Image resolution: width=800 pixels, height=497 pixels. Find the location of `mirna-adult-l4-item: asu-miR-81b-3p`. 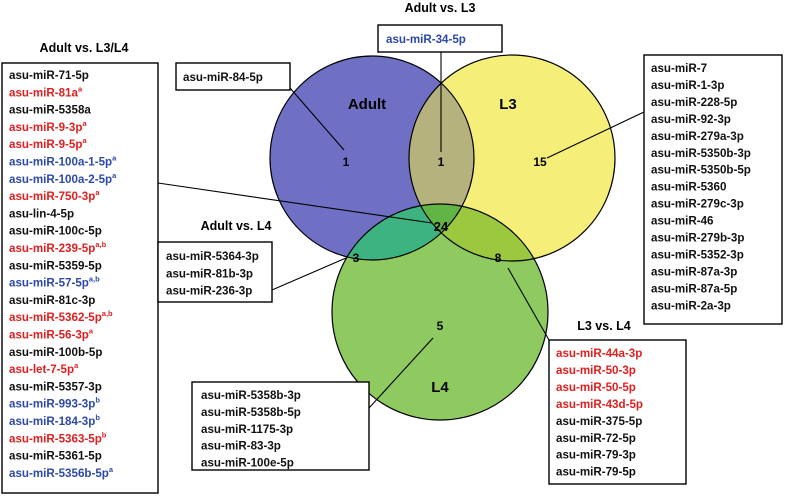

mirna-adult-l4-item: asu-miR-81b-3p is located at coordinates (209, 273).